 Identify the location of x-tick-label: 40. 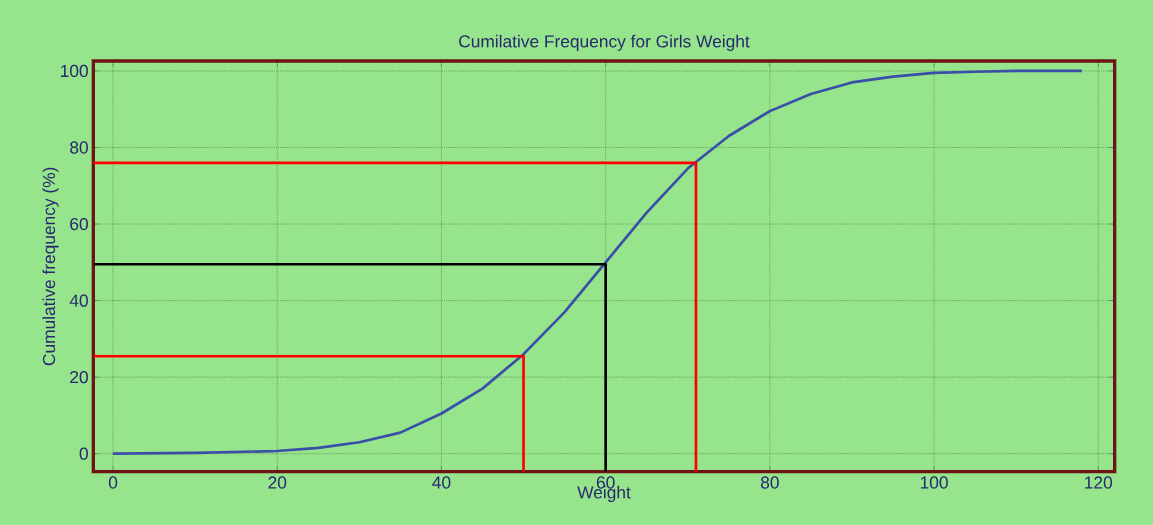
(441, 482).